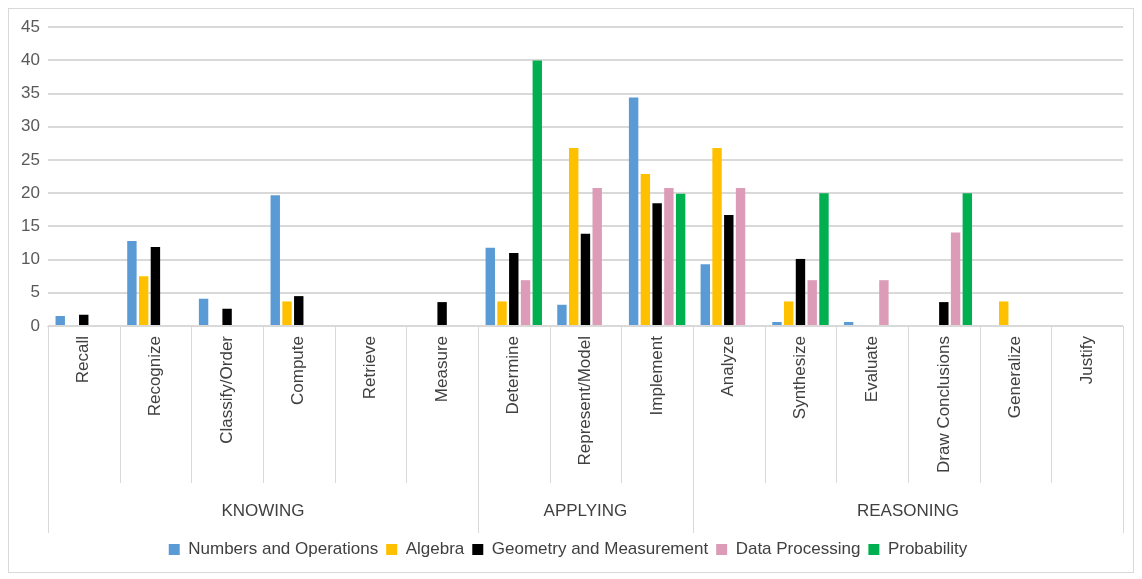  Describe the element at coordinates (30, 126) in the screenshot. I see `y-tick-label: 30` at that location.